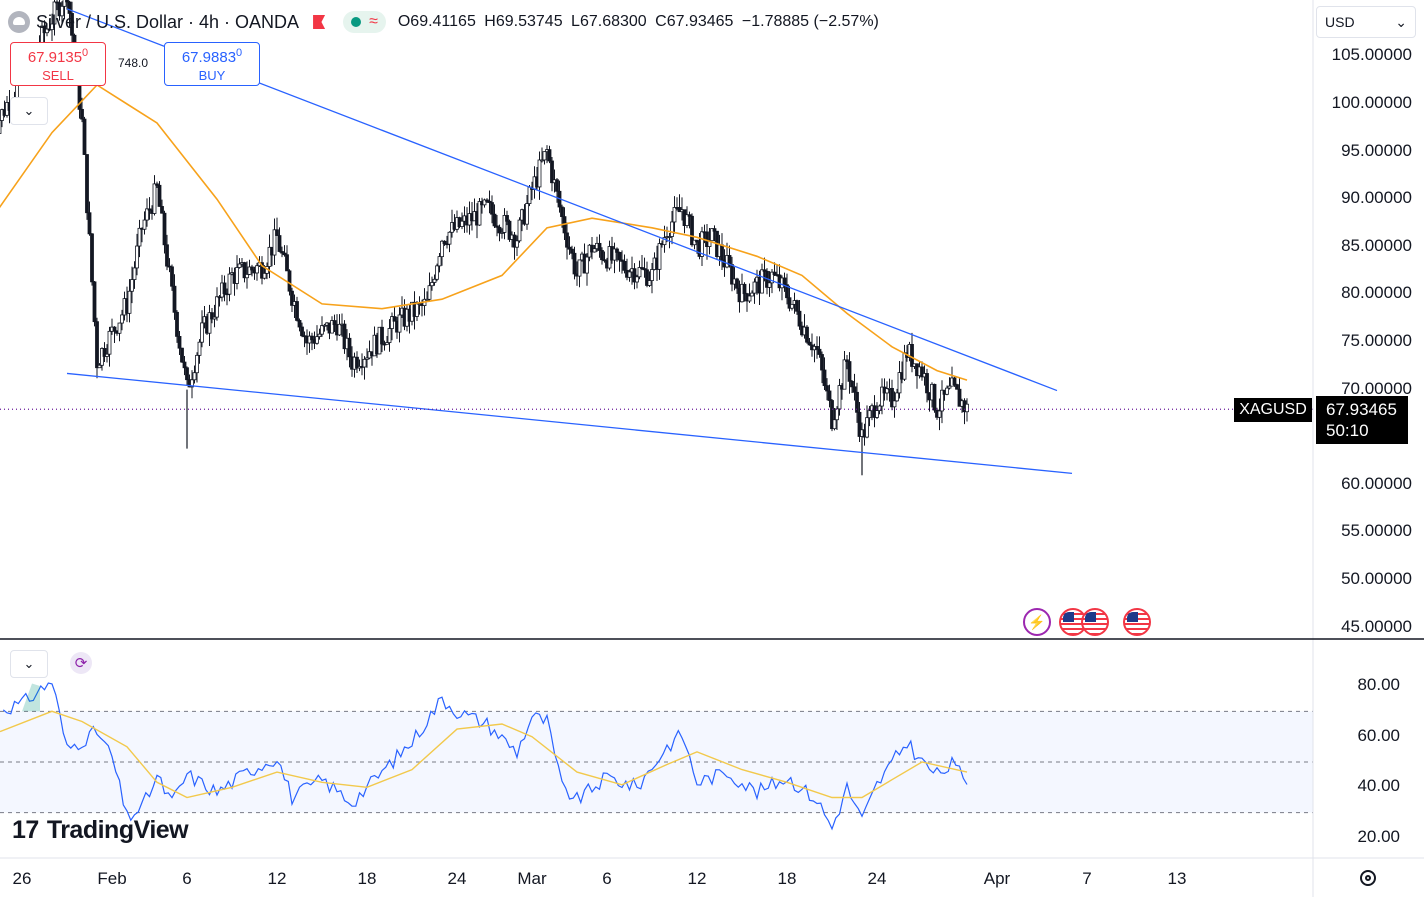 Image resolution: width=1424 pixels, height=897 pixels. I want to click on price-tick-label: 45.00000, so click(1376, 626).